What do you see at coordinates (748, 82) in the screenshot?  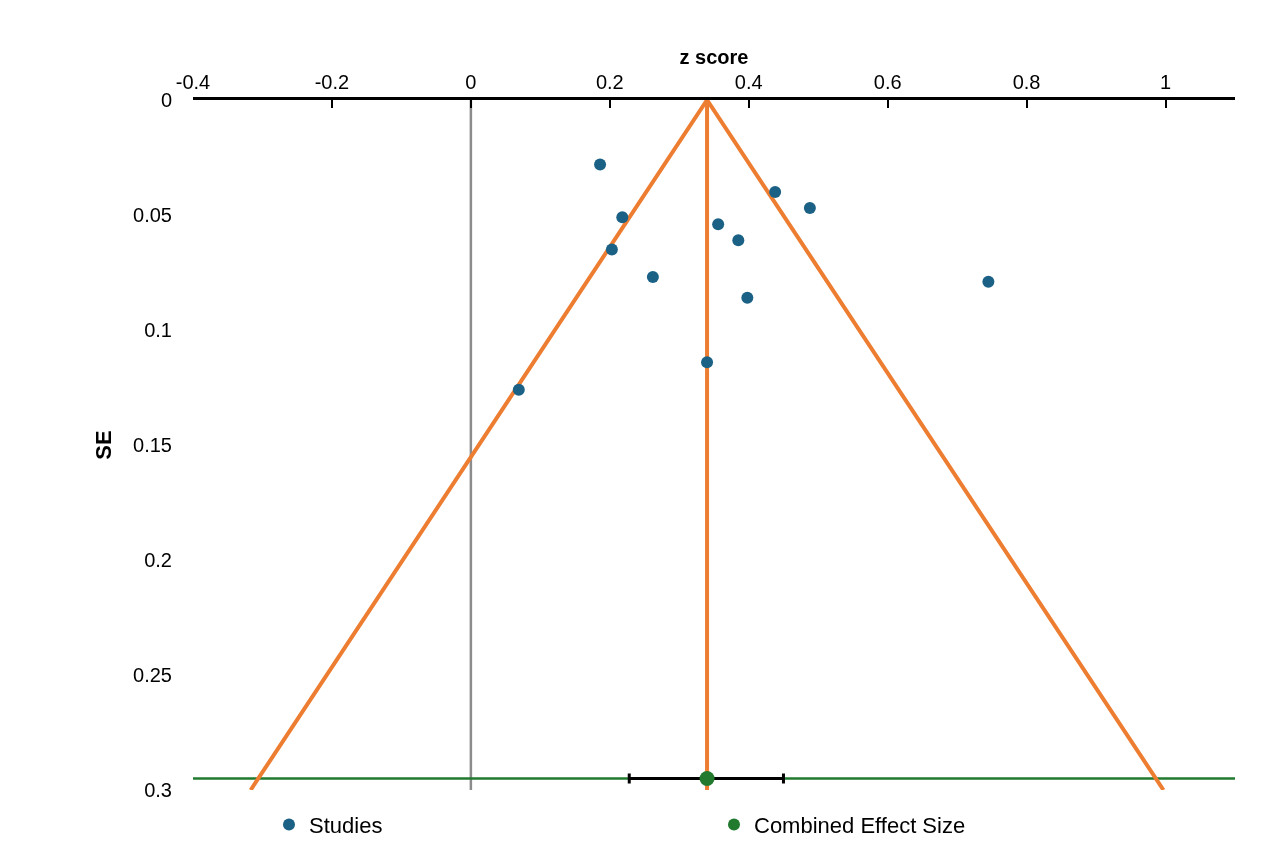 I see `x-tick-label: 0.4` at bounding box center [748, 82].